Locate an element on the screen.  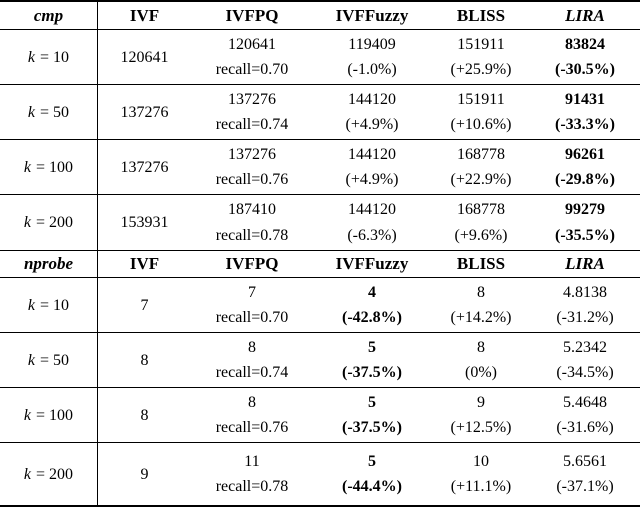
cell-ivf: 153931 is located at coordinates (144, 222).